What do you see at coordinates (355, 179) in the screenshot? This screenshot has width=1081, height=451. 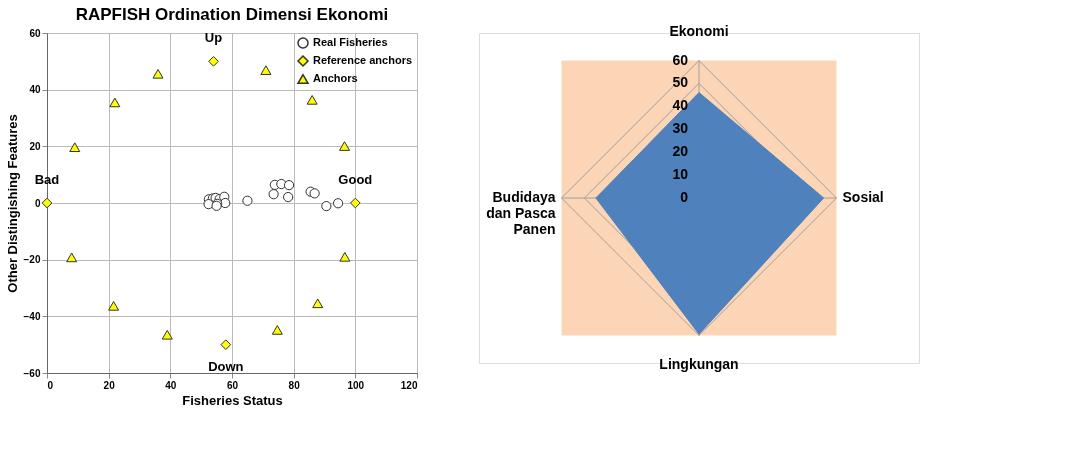 I see `annotation: Good` at bounding box center [355, 179].